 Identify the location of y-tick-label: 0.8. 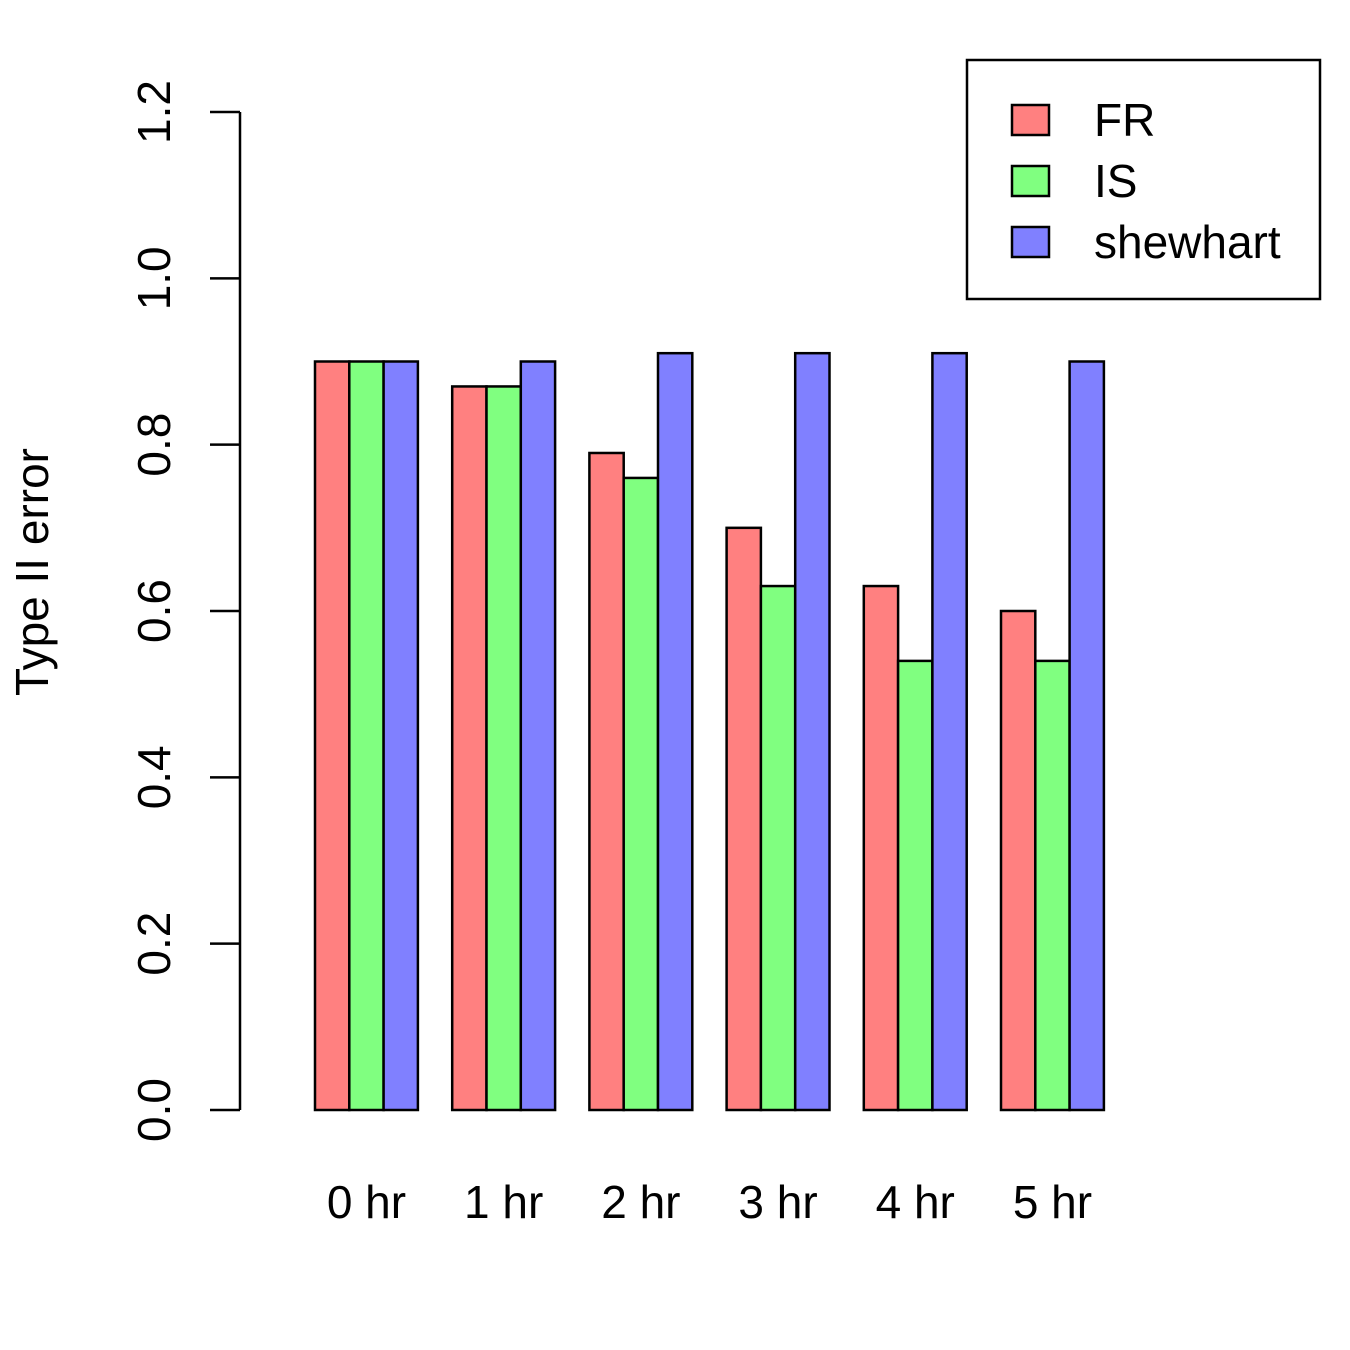
(154, 445).